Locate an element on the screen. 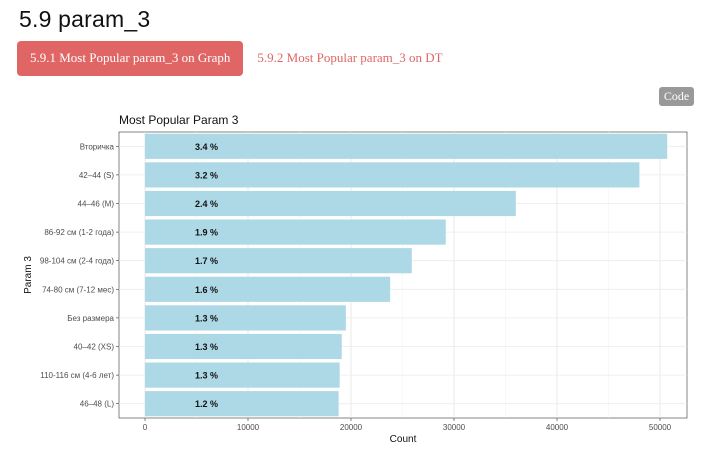 Image resolution: width=720 pixels, height=449 pixels. bar-value-label: 2.4 % is located at coordinates (206, 204).